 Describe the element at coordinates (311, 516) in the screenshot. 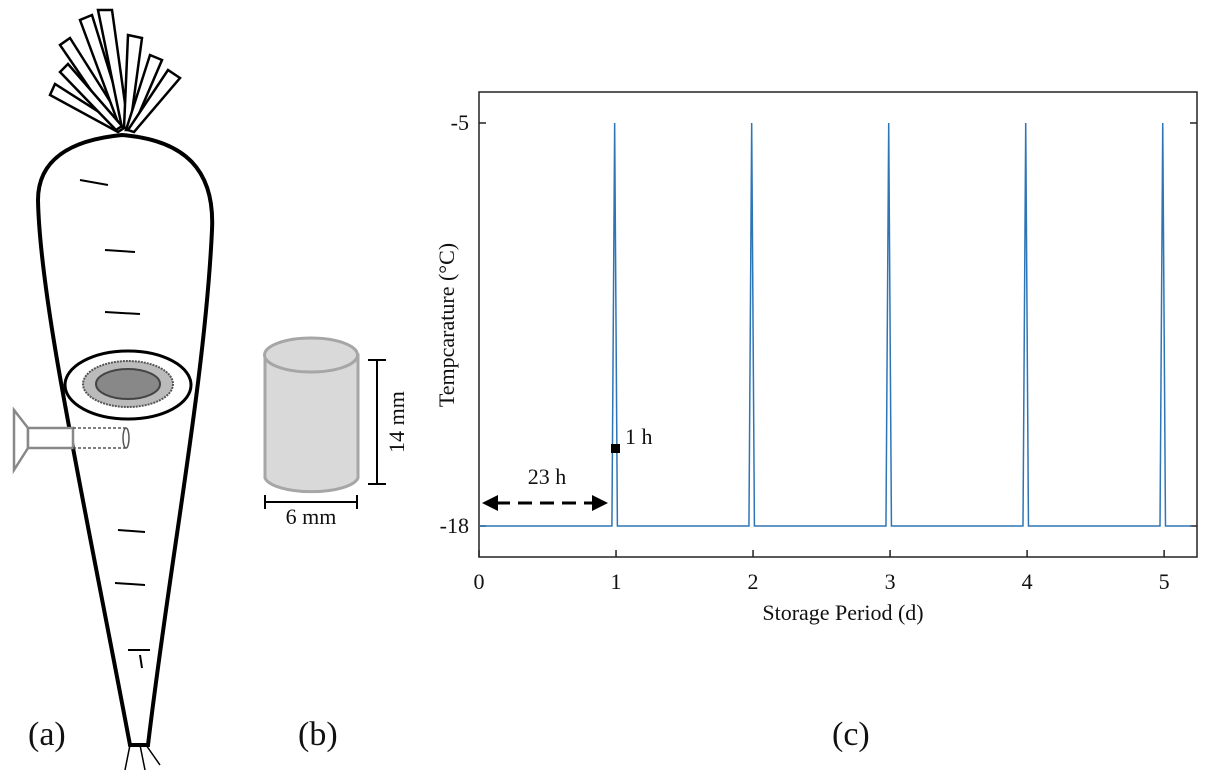

I see `width-label: 6 mm` at that location.